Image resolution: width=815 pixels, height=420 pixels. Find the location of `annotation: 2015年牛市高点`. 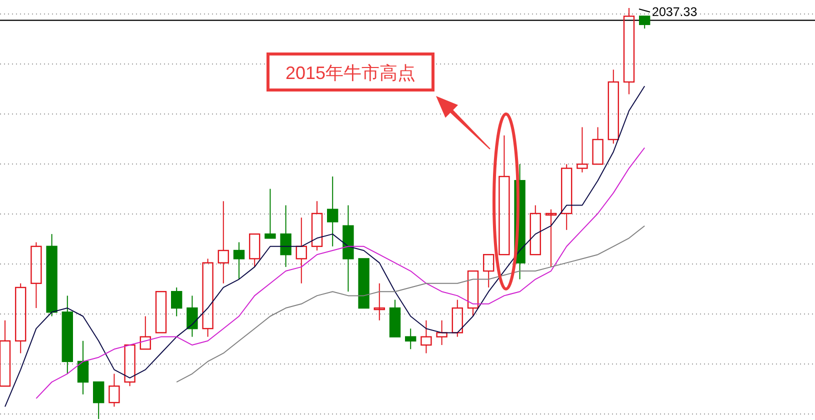

annotation: 2015年牛市高点 is located at coordinates (350, 73).